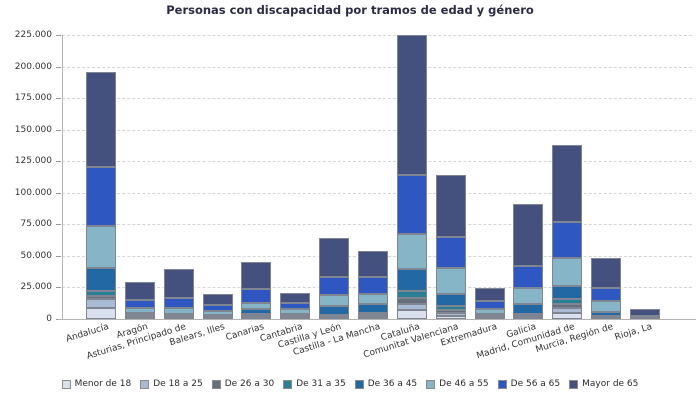  I want to click on bar-segment-de-36-a-45-cataluna, so click(411, 280).